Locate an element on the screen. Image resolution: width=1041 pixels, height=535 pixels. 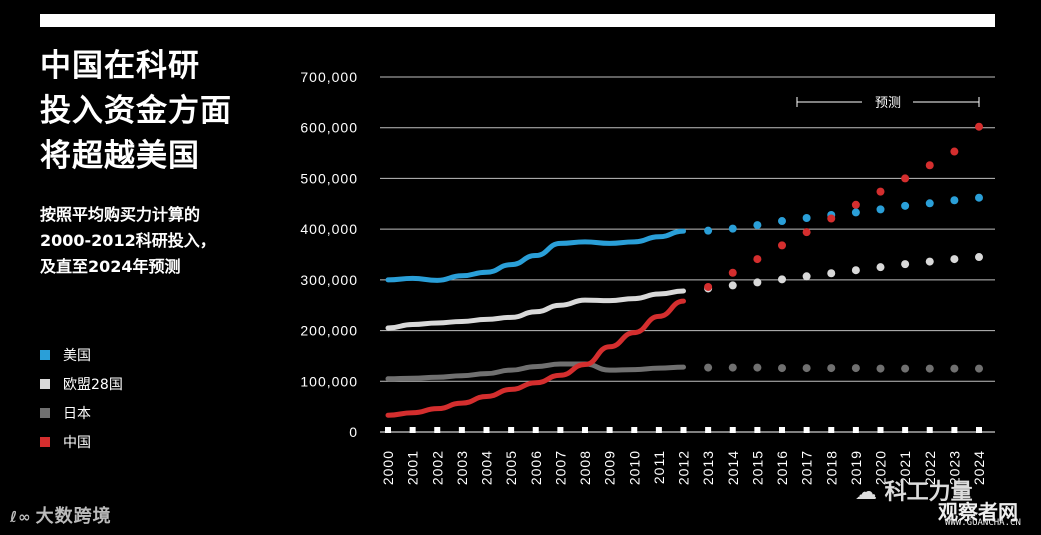
x-tick-label: 2020 is located at coordinates (881, 467).